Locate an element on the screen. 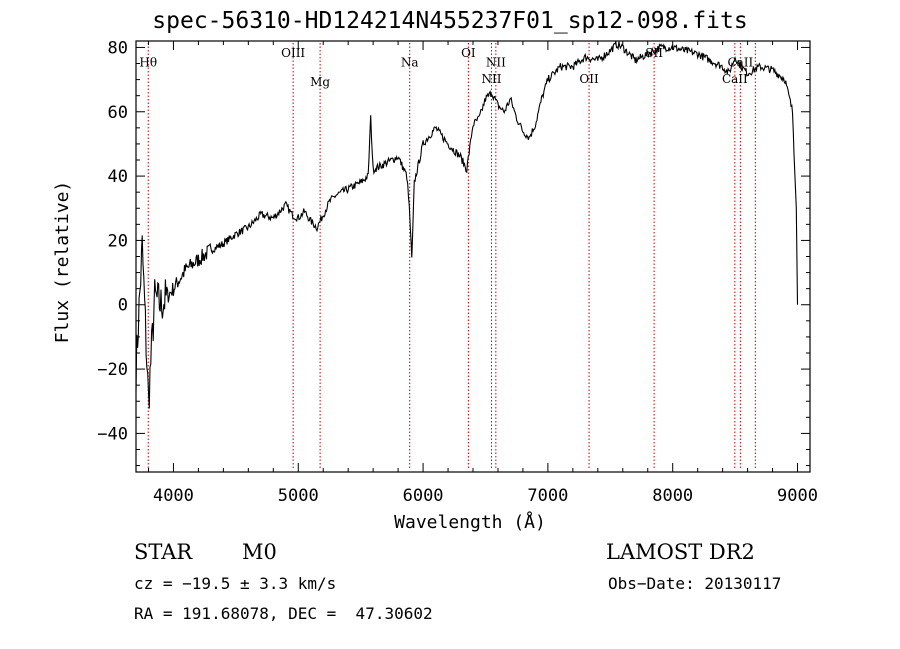 This screenshot has height=649, width=900. annotation-4: OI is located at coordinates (468, 53).